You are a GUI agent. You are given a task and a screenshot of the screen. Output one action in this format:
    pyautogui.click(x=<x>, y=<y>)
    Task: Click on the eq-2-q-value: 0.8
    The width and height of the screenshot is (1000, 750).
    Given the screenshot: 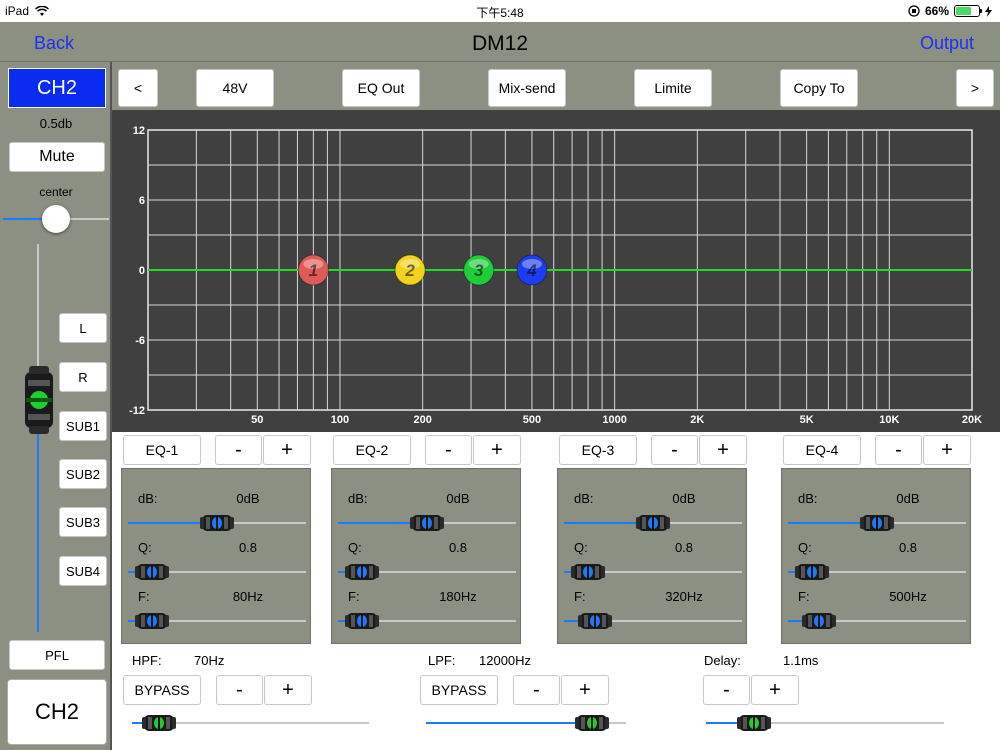 What is the action you would take?
    pyautogui.click(x=458, y=547)
    